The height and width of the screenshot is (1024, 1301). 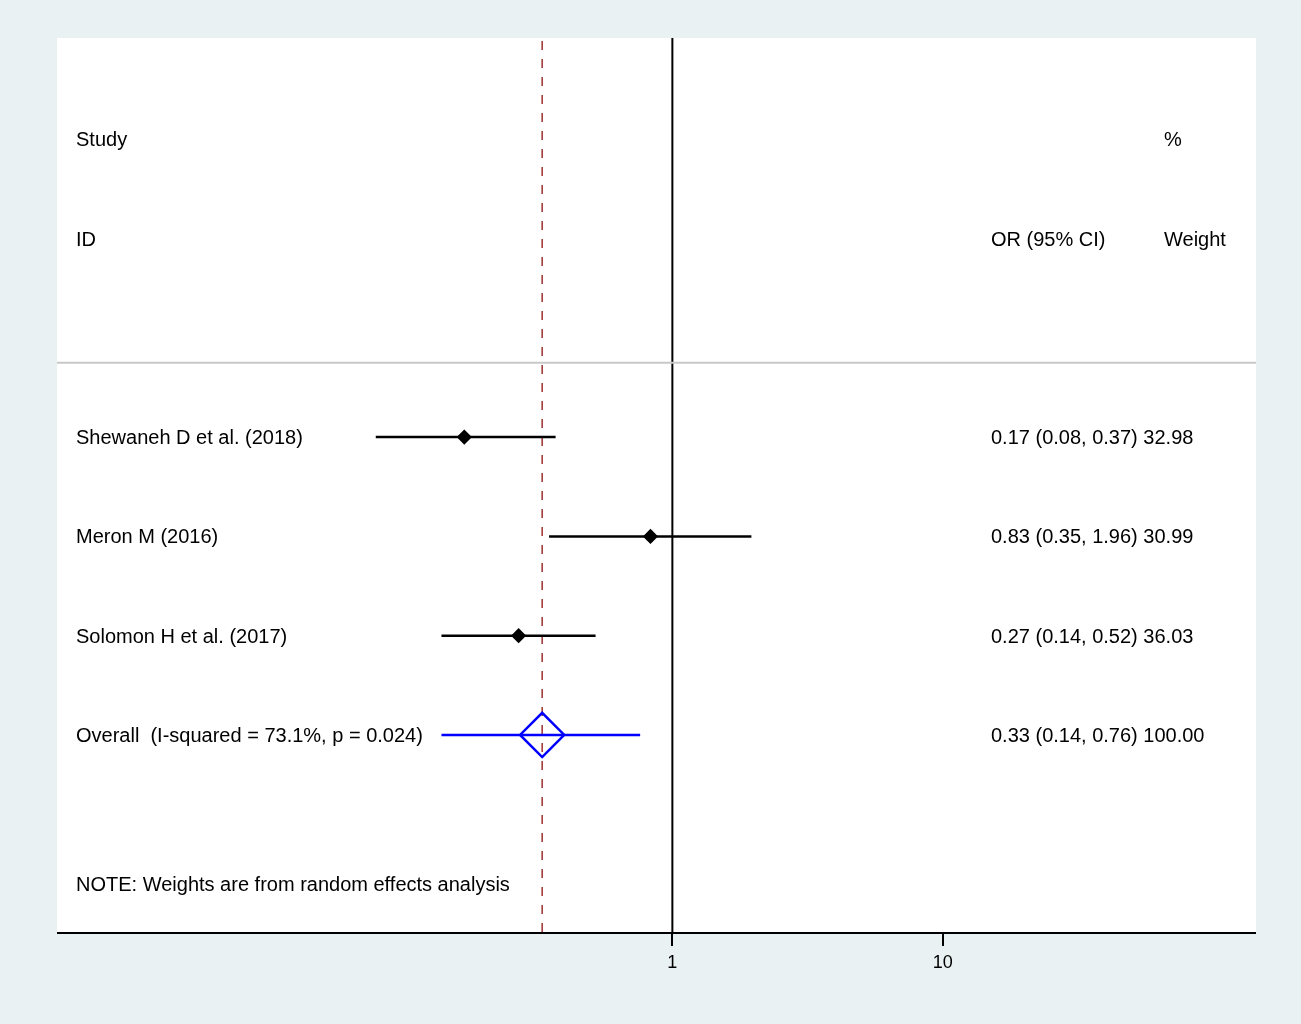 What do you see at coordinates (1098, 735) in the screenshot?
I see `text: 0.33 (0.14, 0.76) 100.00` at bounding box center [1098, 735].